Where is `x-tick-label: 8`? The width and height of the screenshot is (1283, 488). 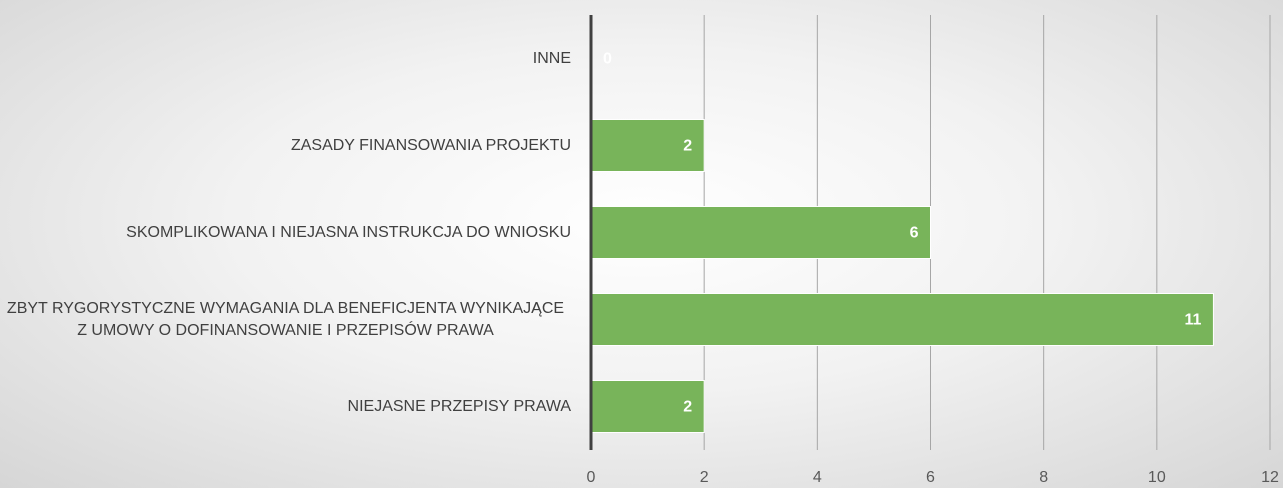
x-tick-label: 8 is located at coordinates (1043, 477).